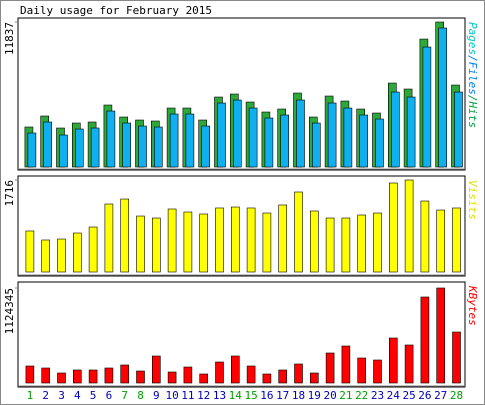  I want to click on x-tick-label: 7, so click(124, 395).